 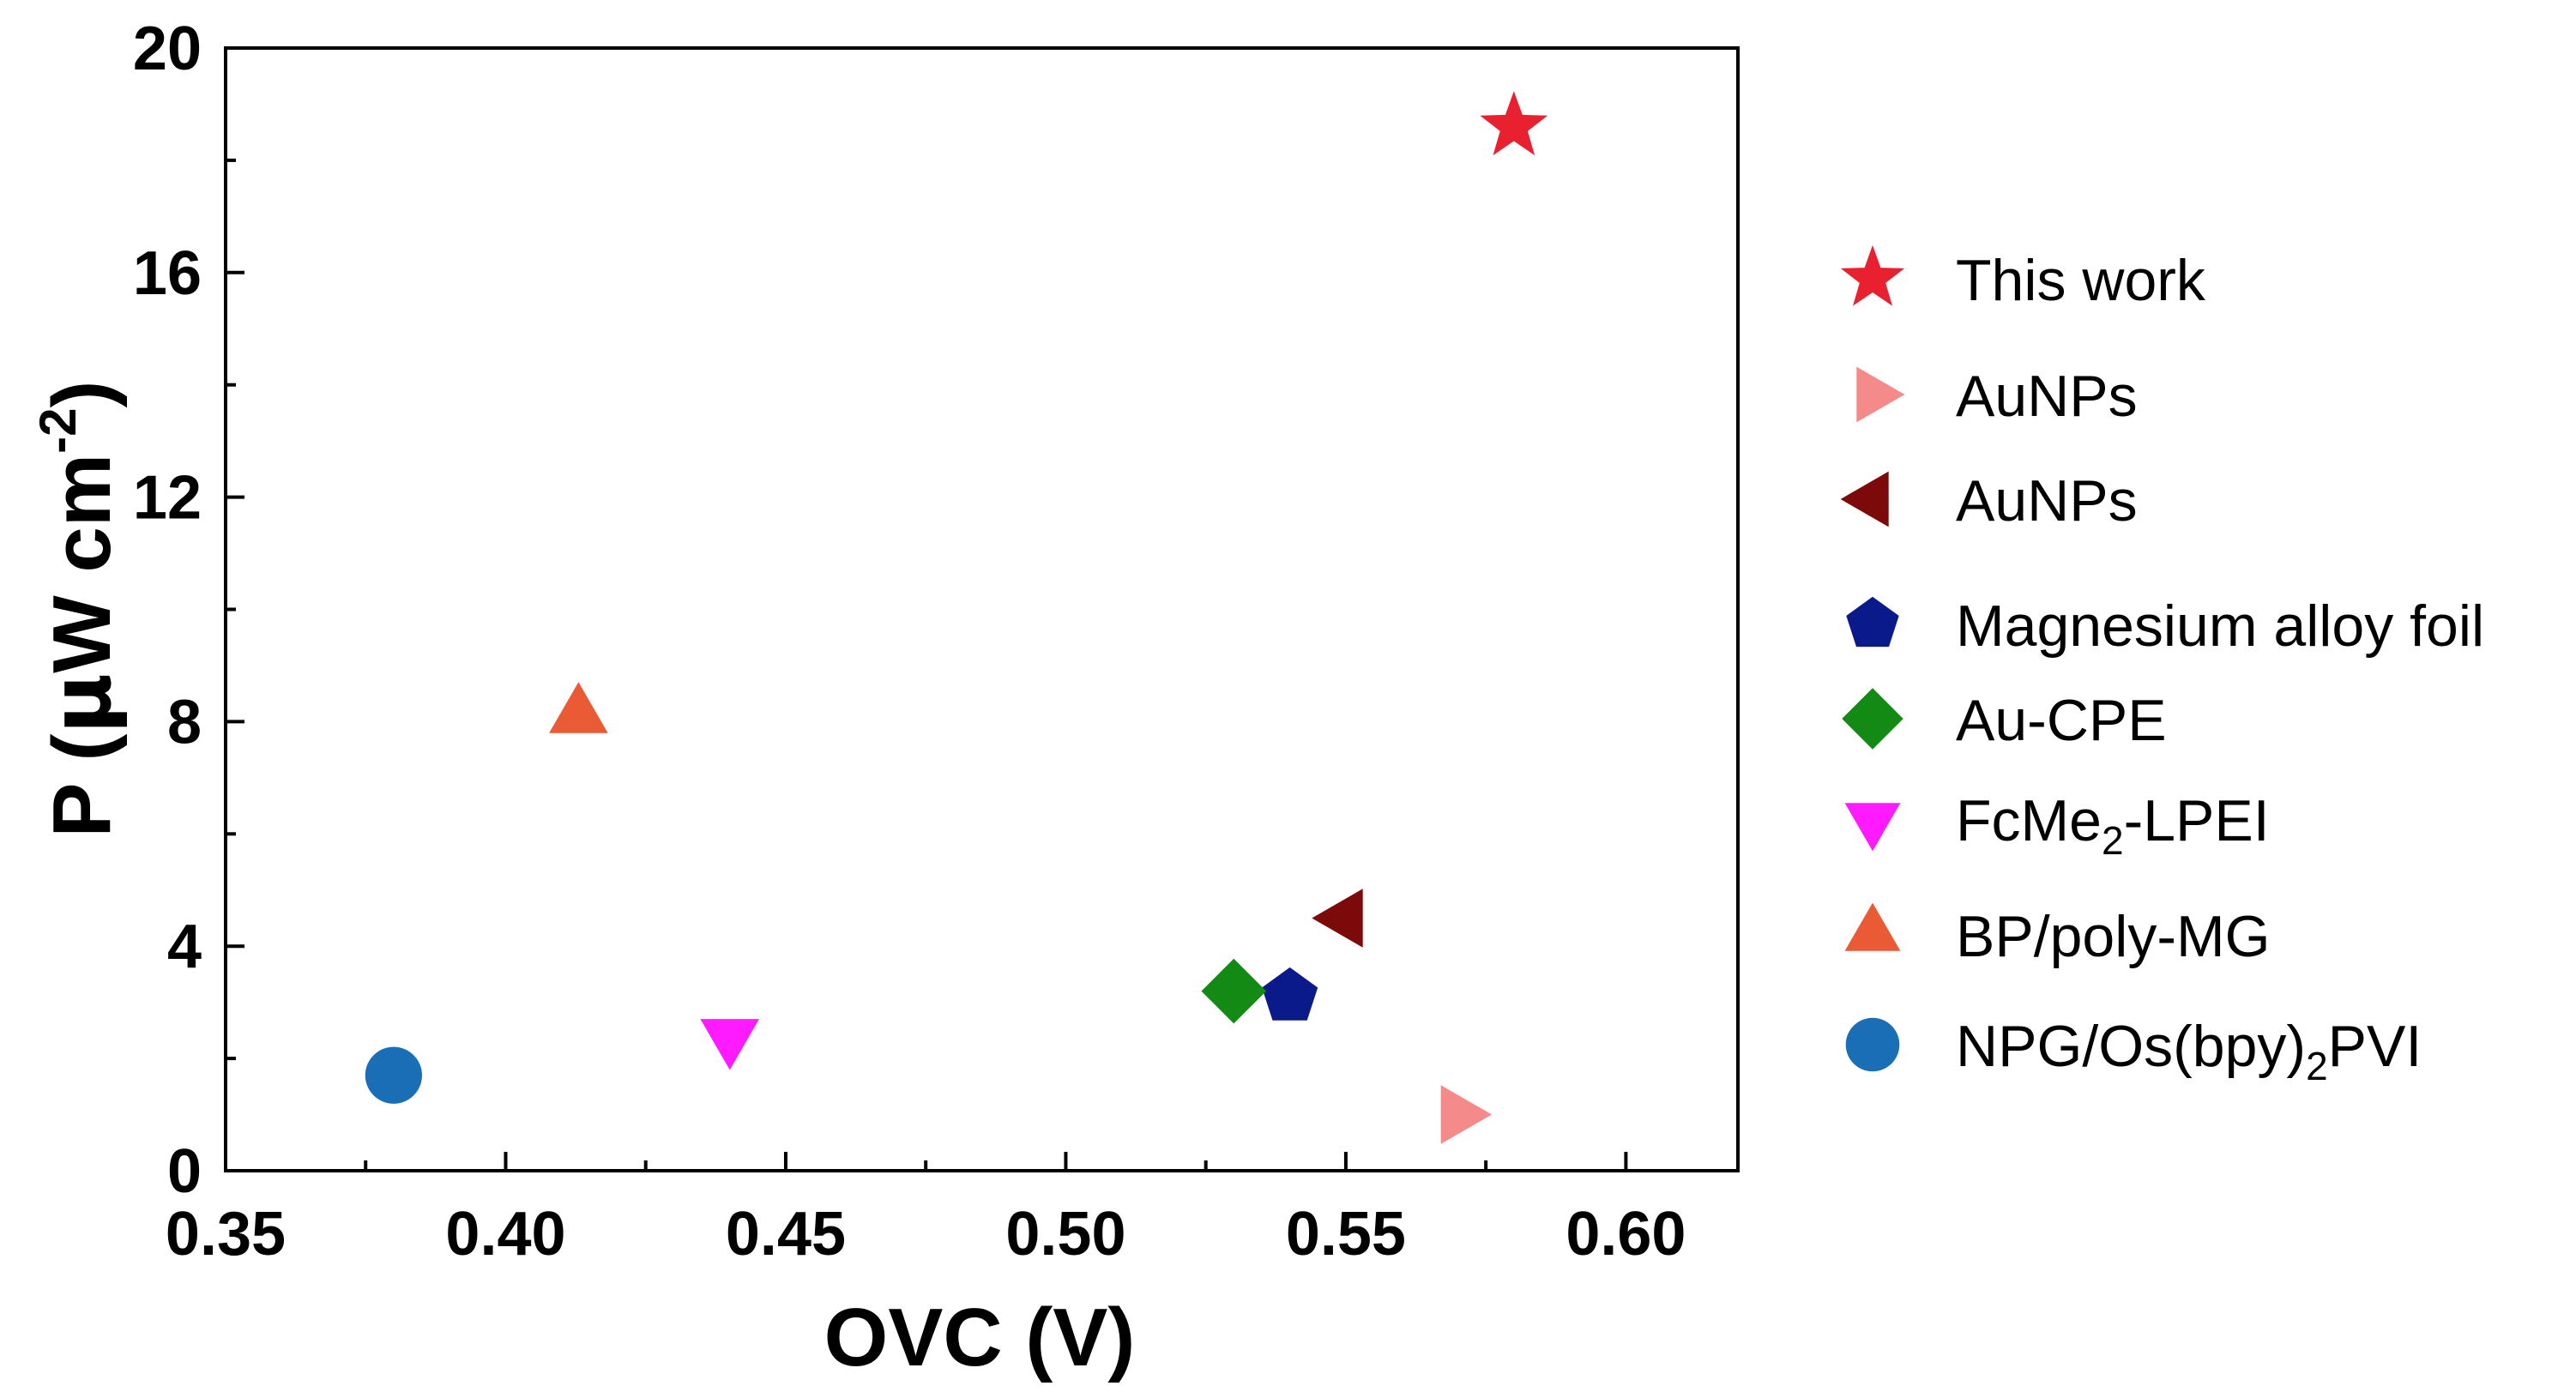 I want to click on y-axis-title-open: (, so click(x=82, y=748).